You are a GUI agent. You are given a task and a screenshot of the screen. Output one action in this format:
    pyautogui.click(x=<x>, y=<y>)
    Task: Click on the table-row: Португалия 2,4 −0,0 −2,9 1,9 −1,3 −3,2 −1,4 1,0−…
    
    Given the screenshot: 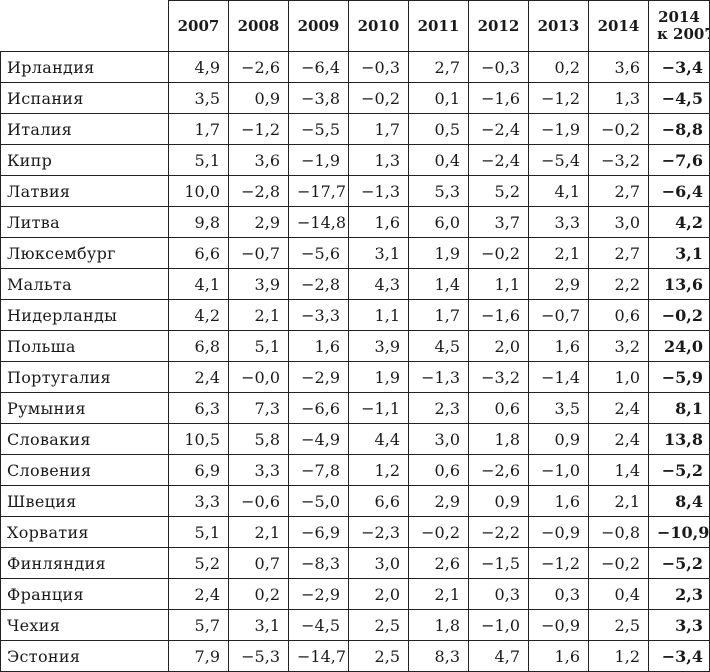 What is the action you would take?
    pyautogui.click(x=355, y=377)
    